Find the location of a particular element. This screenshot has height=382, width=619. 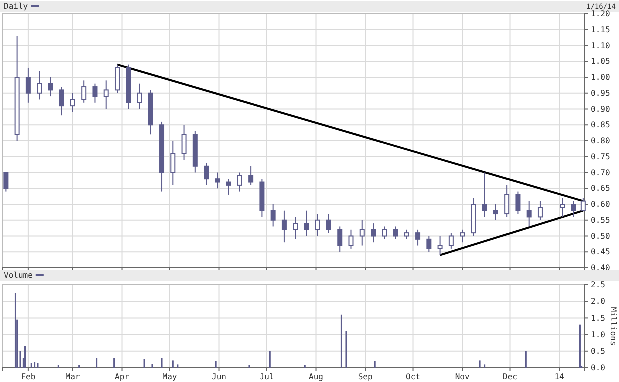

x-tick-label: Jun is located at coordinates (219, 377).